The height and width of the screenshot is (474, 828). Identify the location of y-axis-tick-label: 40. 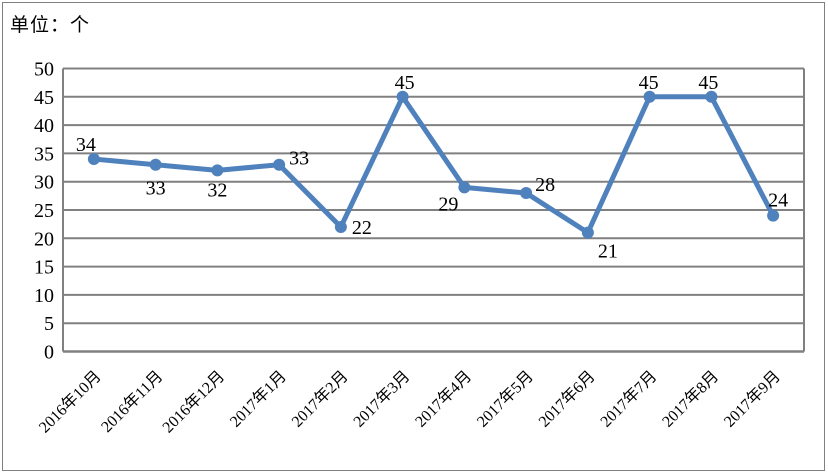
(44, 126).